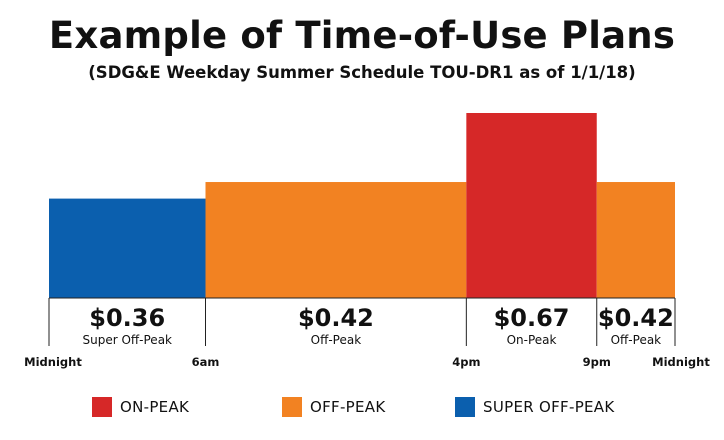 This screenshot has height=440, width=724. What do you see at coordinates (336, 340) in the screenshot?
I see `period-name-1: Off-Peak` at bounding box center [336, 340].